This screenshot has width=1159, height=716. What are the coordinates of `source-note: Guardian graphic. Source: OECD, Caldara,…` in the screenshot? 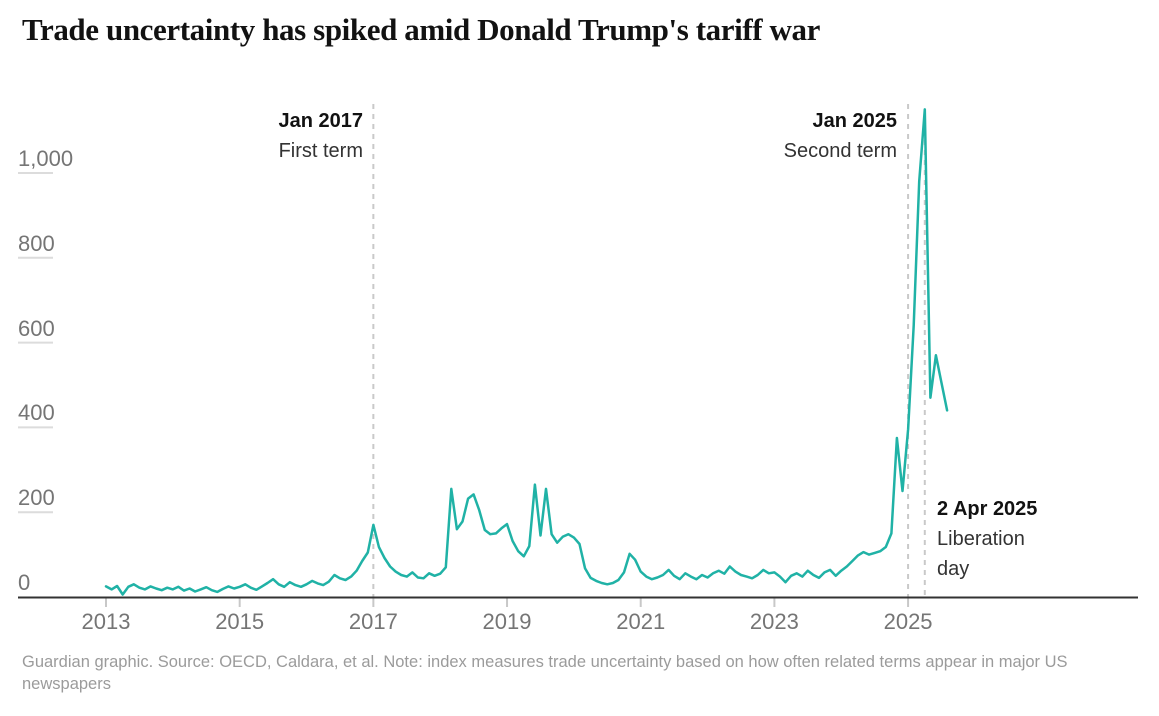 It's located at (545, 673).